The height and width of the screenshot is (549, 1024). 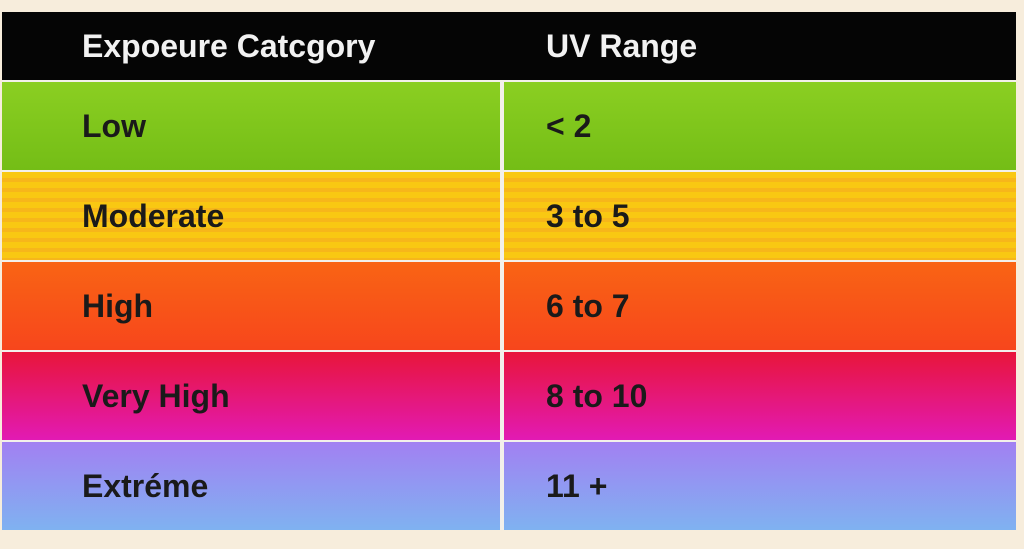 I want to click on category-cell: Extréme, so click(x=251, y=486).